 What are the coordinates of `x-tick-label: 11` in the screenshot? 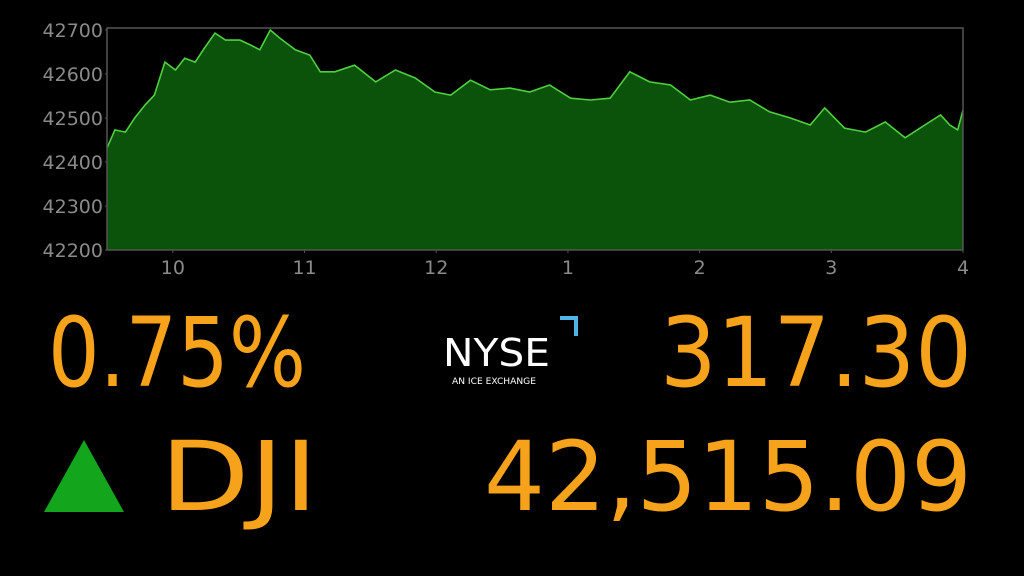 It's located at (304, 268).